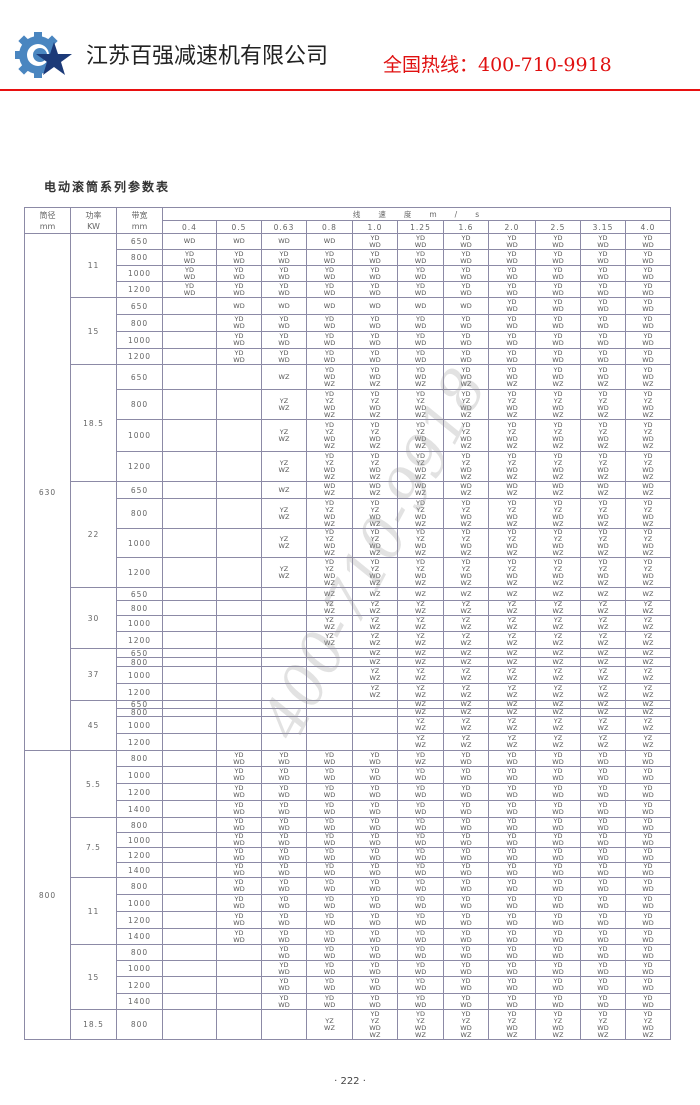 The height and width of the screenshot is (1105, 700). What do you see at coordinates (239, 227) in the screenshot?
I see `speed-header: 0.5` at bounding box center [239, 227].